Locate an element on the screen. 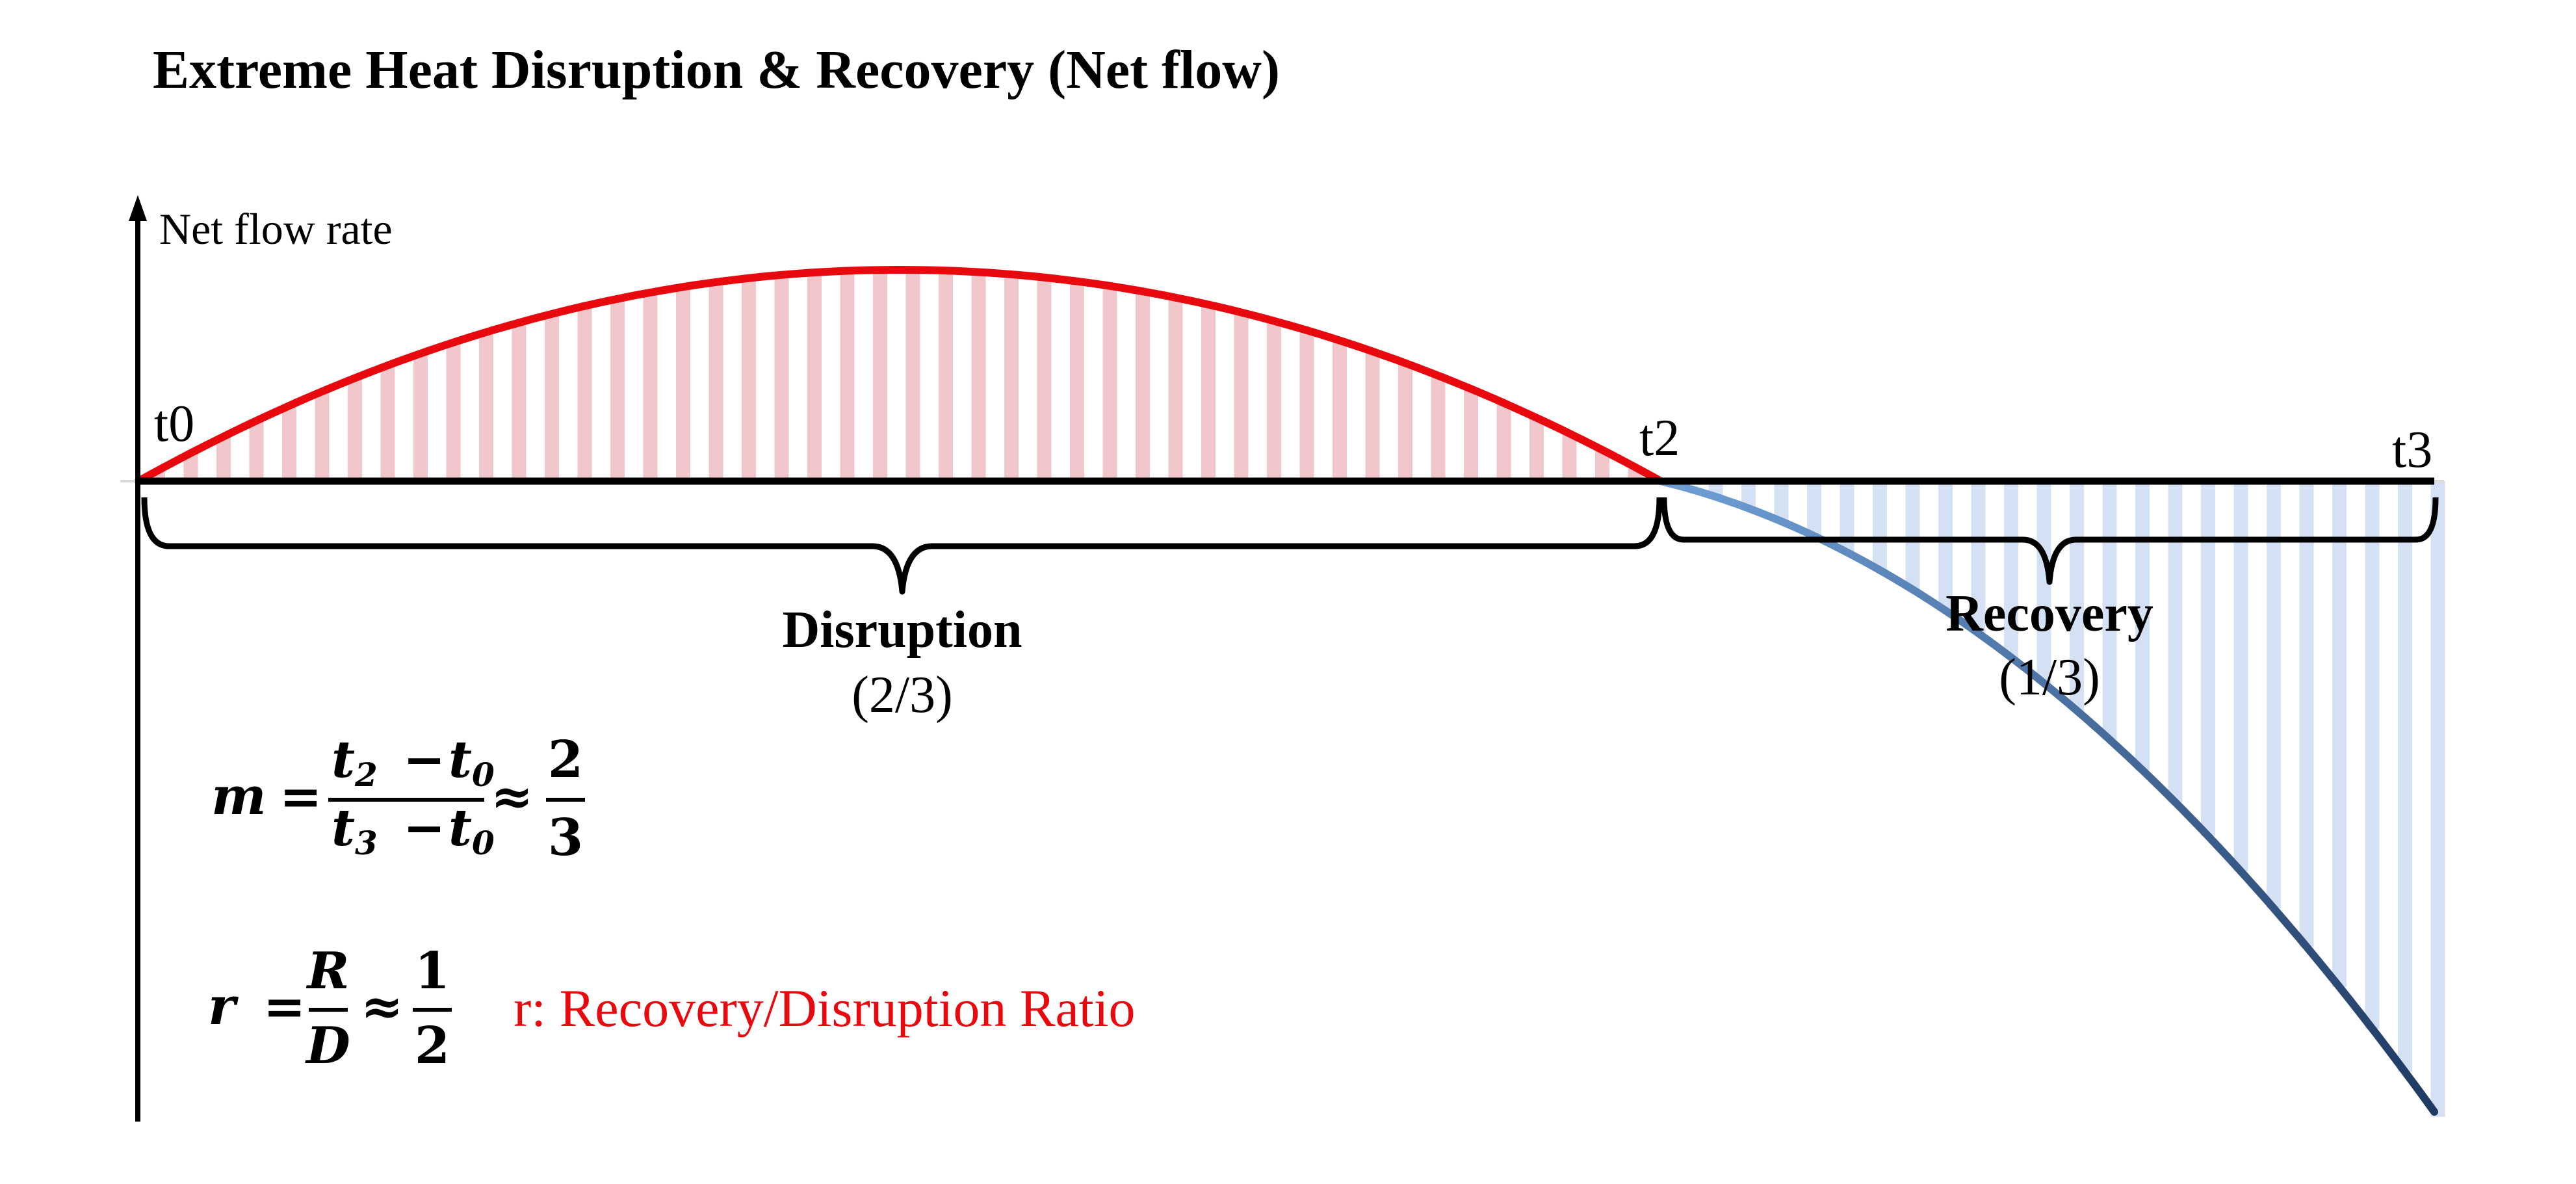 The width and height of the screenshot is (2576, 1184). formula-r-lhs: r is located at coordinates (223, 1006).